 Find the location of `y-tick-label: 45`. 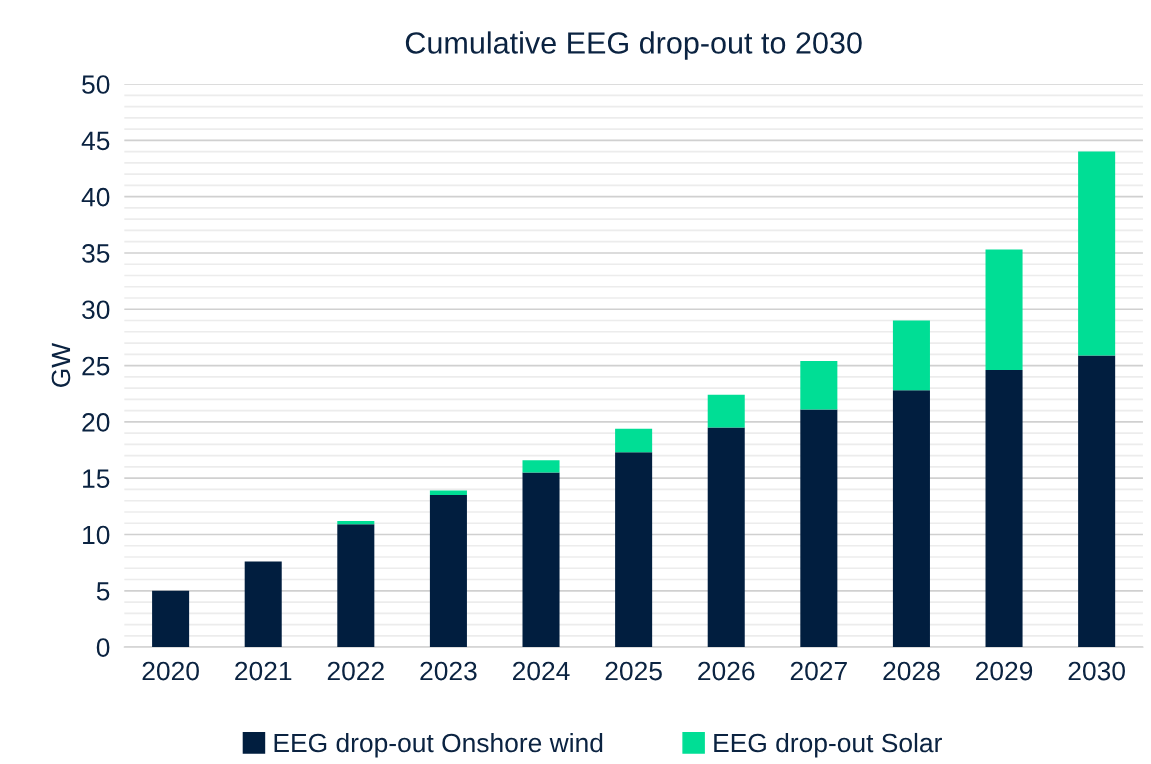

y-tick-label: 45 is located at coordinates (95, 141).